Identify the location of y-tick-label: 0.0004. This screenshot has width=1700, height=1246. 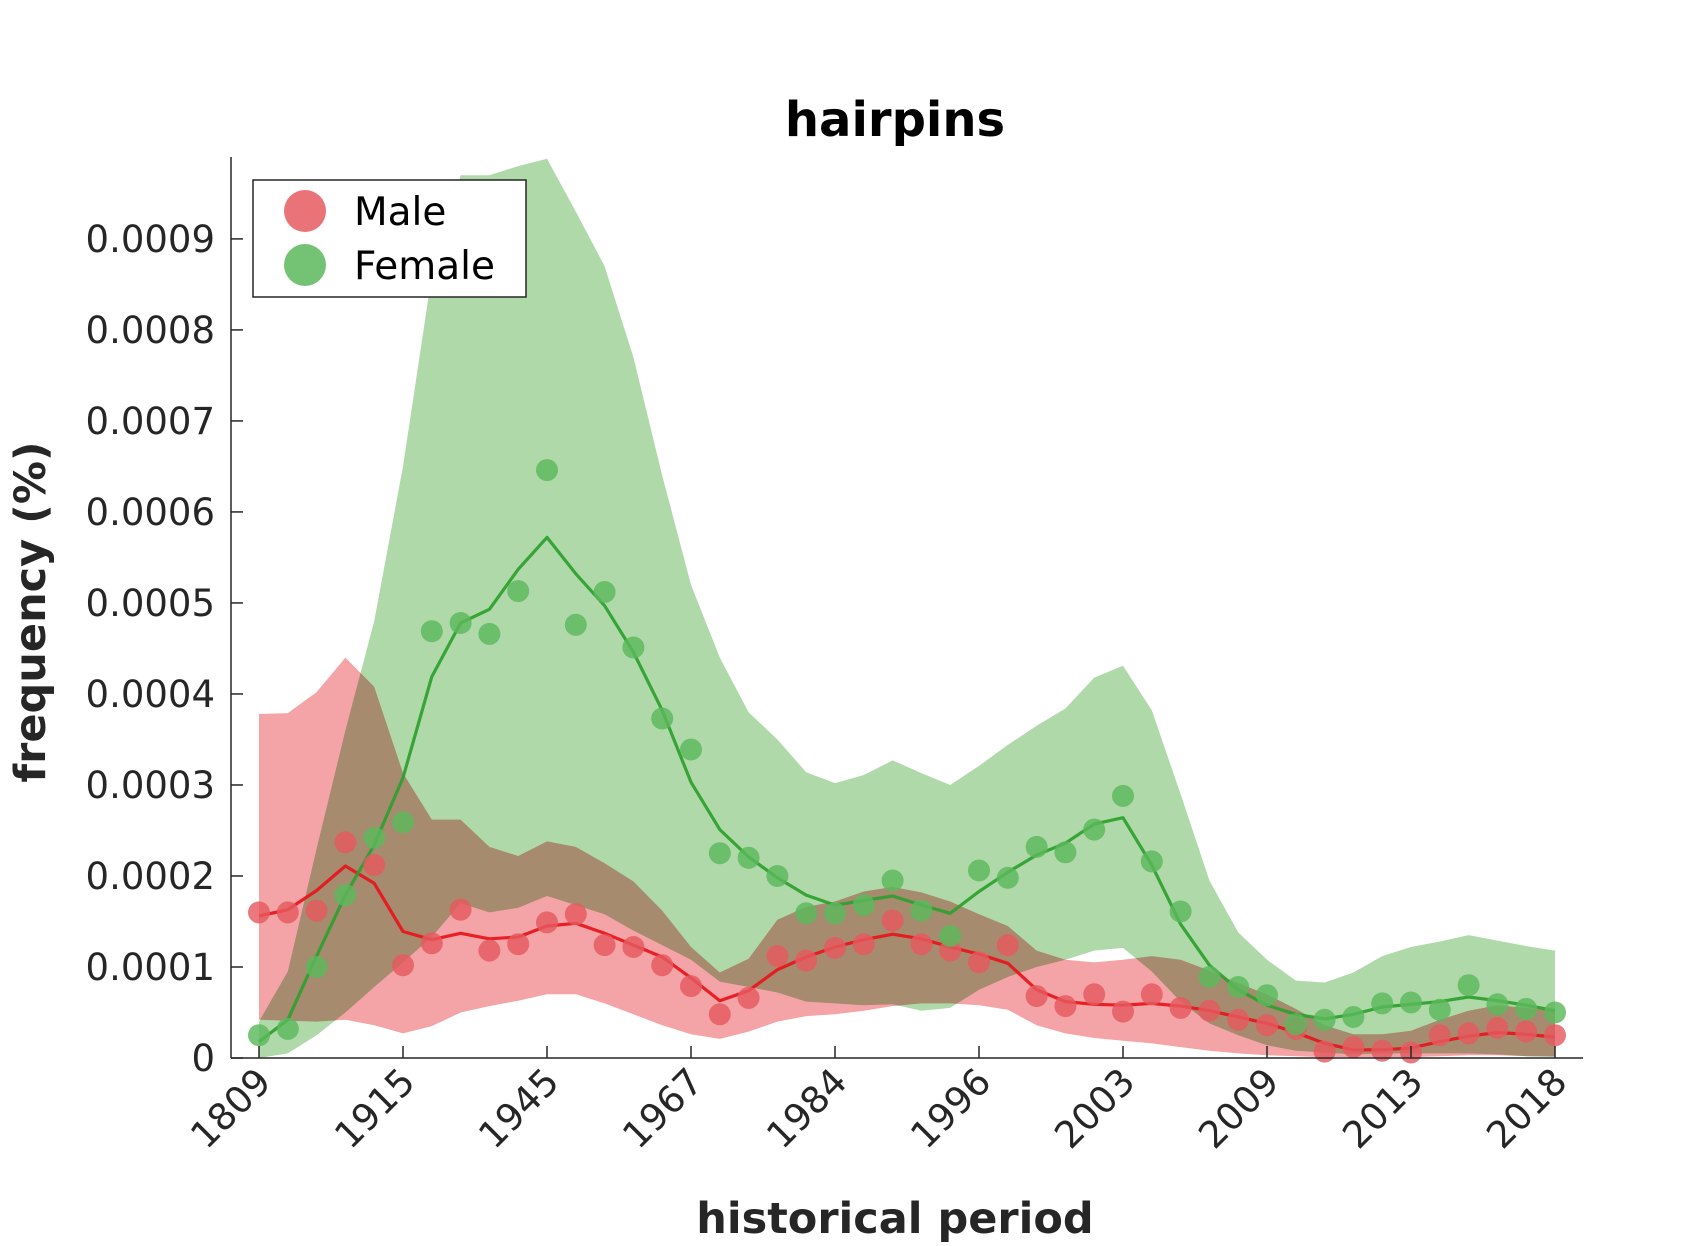
(150, 694).